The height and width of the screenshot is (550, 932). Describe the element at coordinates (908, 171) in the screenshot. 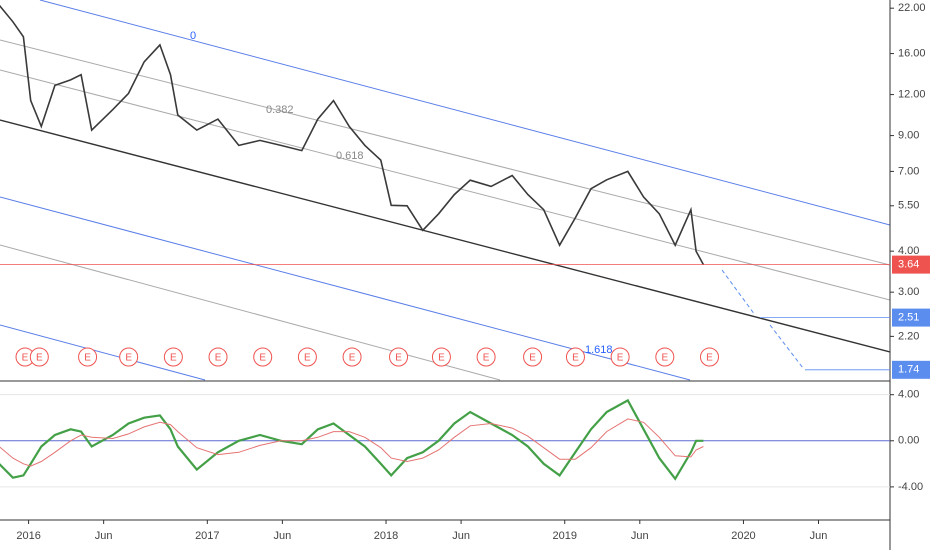

I see `y-tick-label: 7.00` at that location.